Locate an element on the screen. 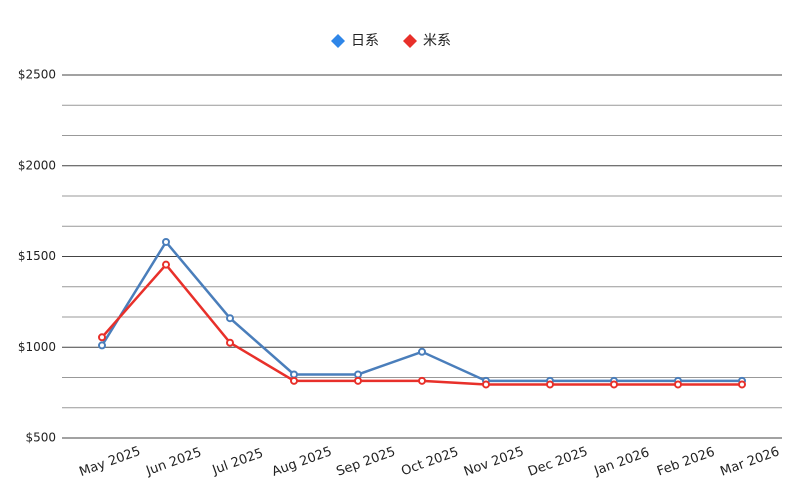 The width and height of the screenshot is (800, 500). y-tick-label: $2000 is located at coordinates (37, 165).